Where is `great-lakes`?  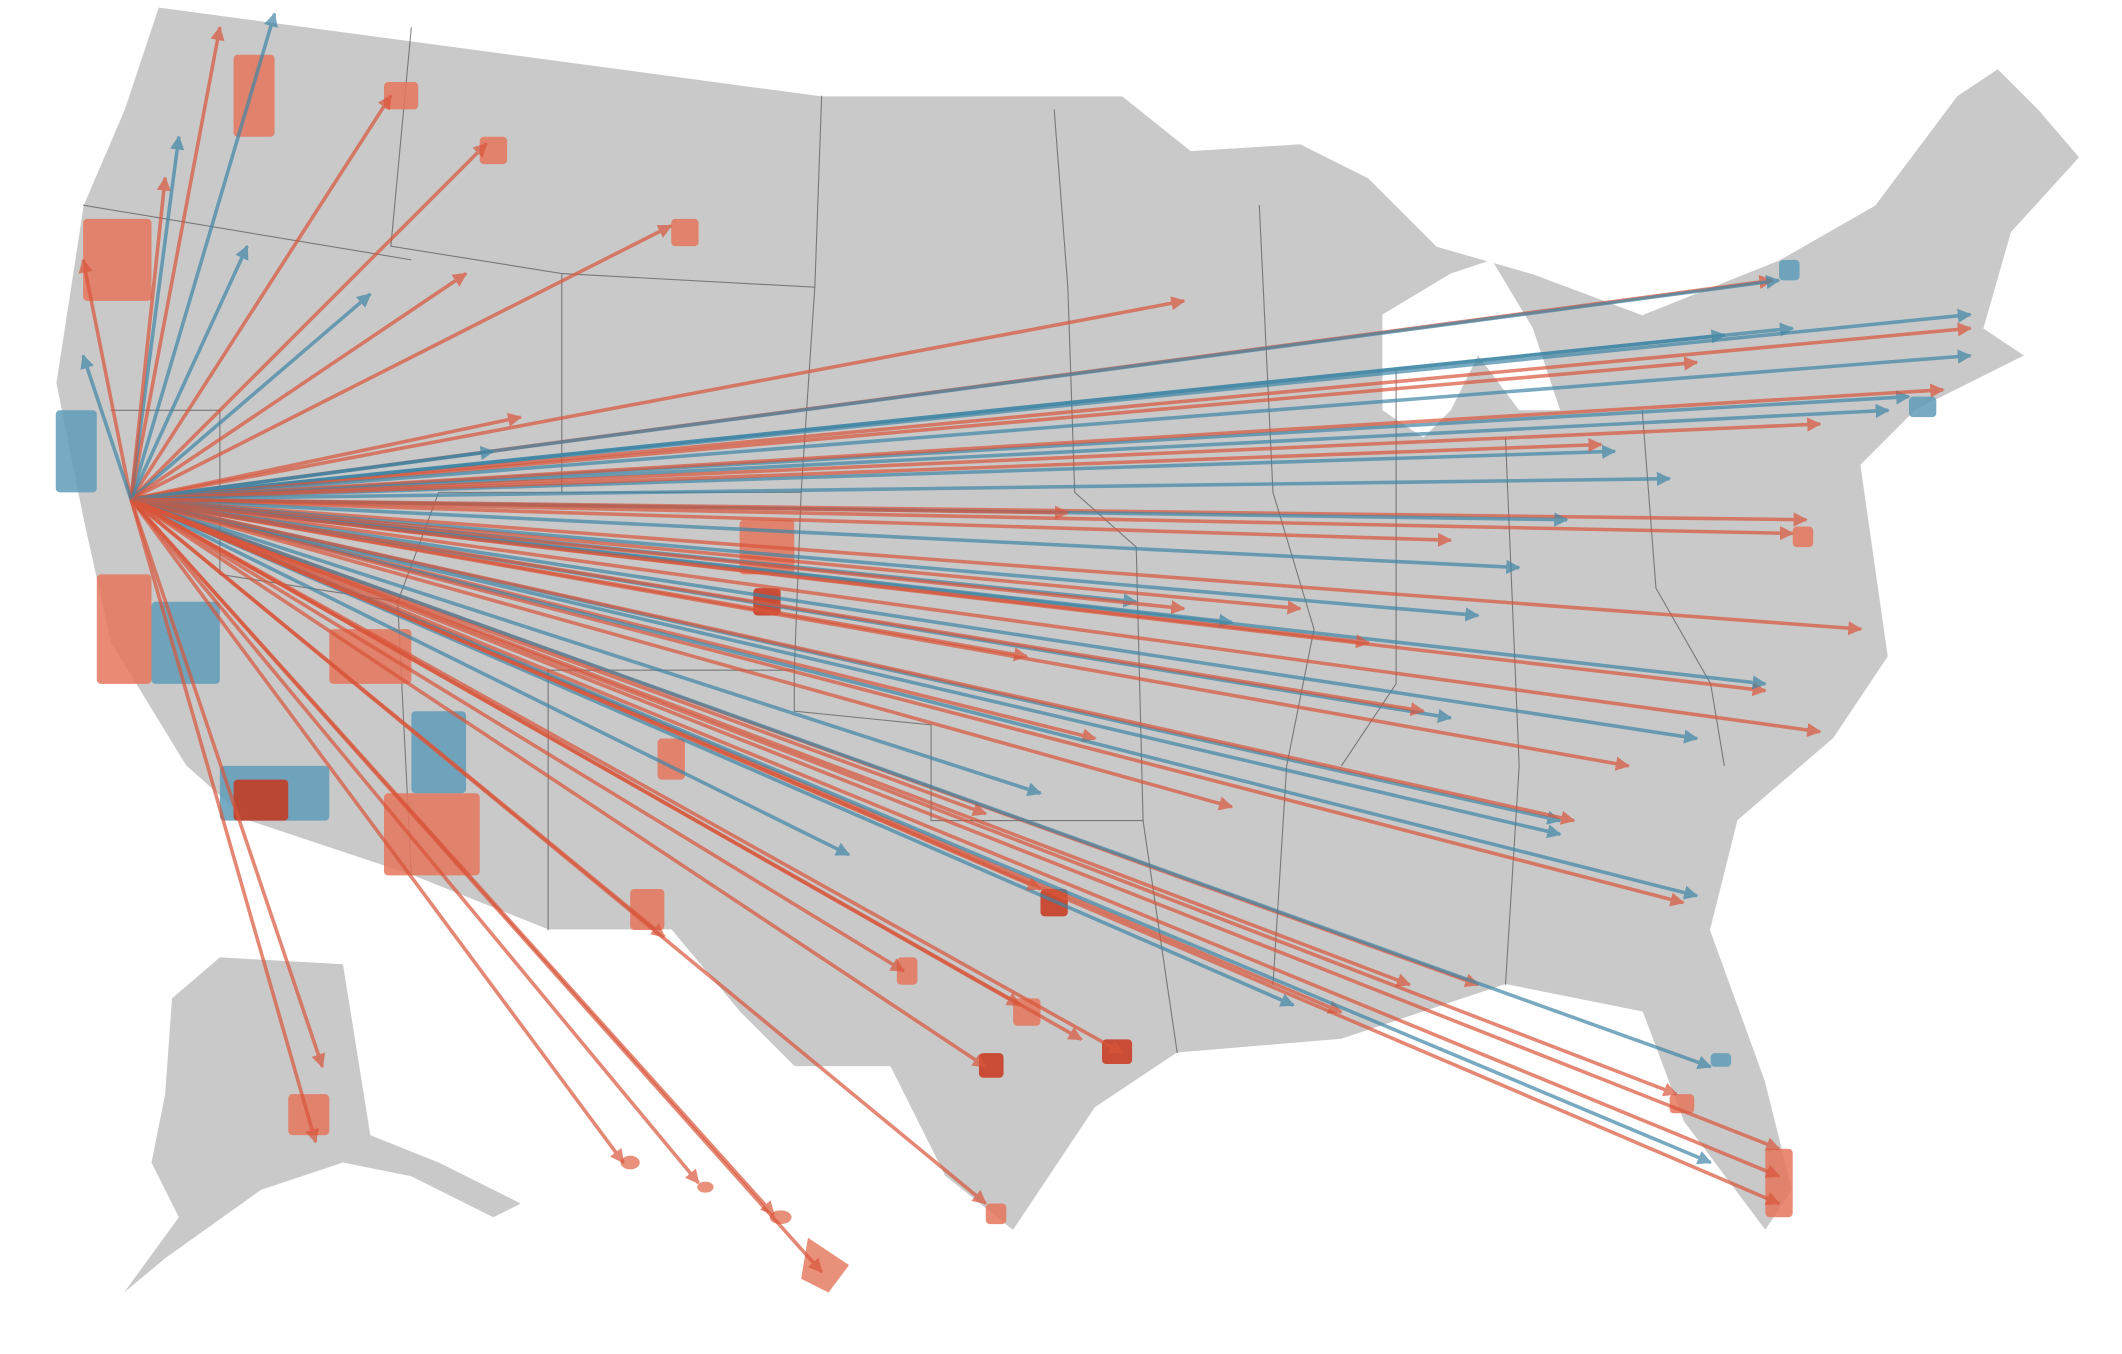
great-lakes is located at coordinates (1471, 348).